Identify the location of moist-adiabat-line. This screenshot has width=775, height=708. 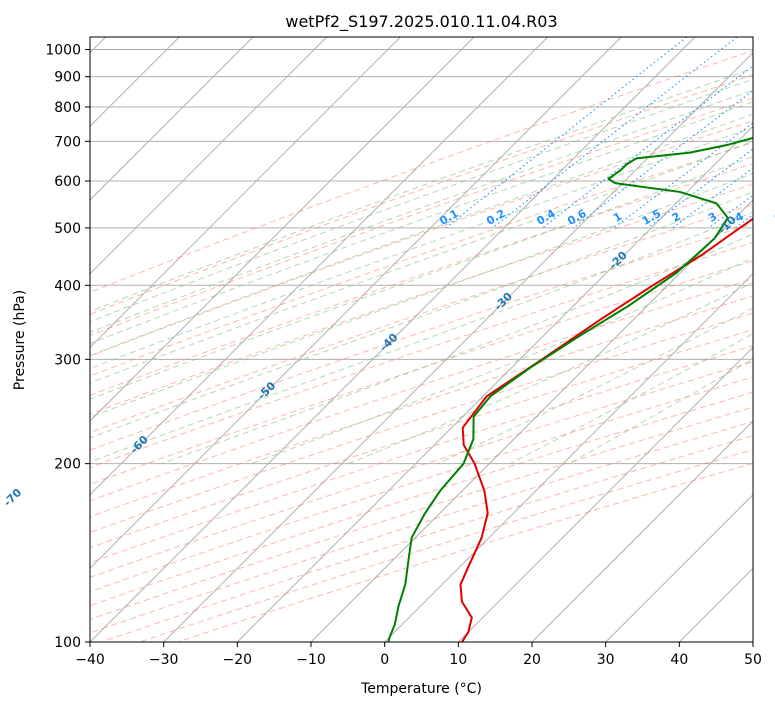
(550, 373).